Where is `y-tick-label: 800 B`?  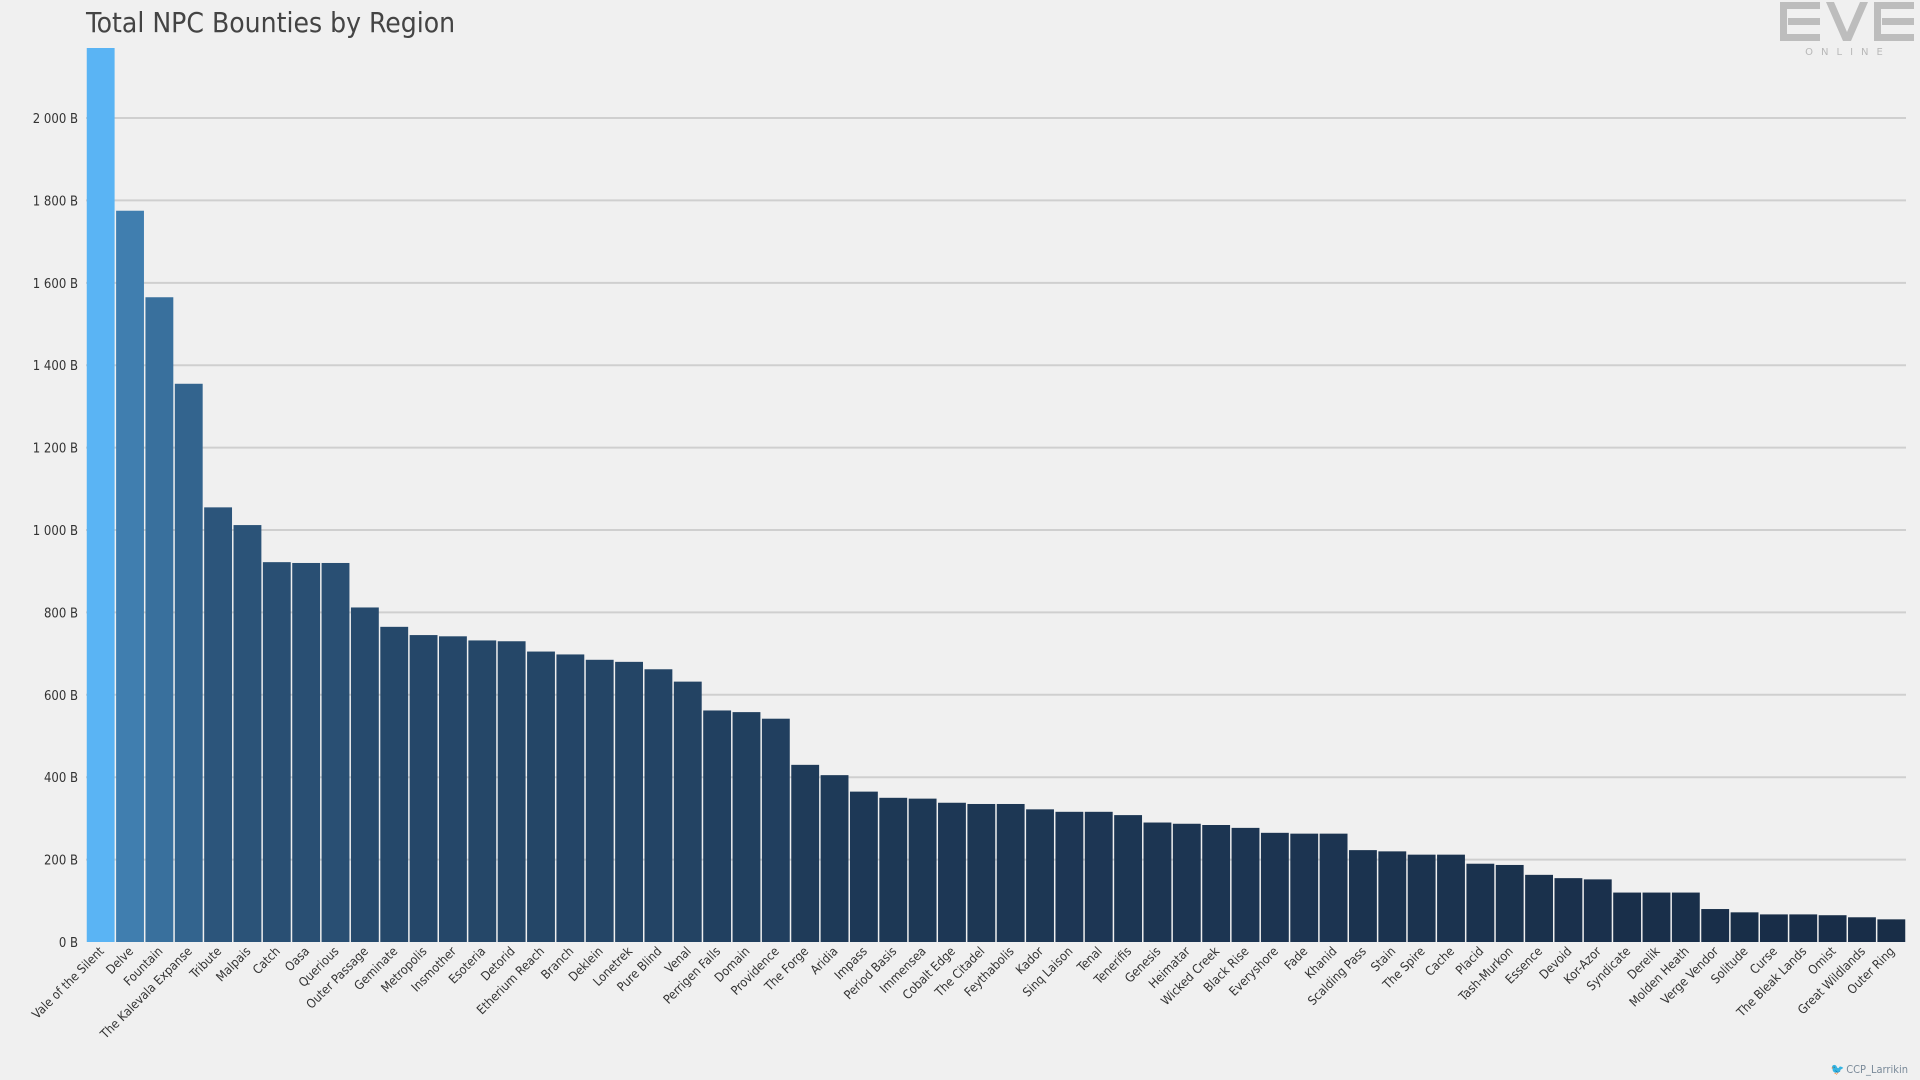 y-tick-label: 800 B is located at coordinates (61, 613).